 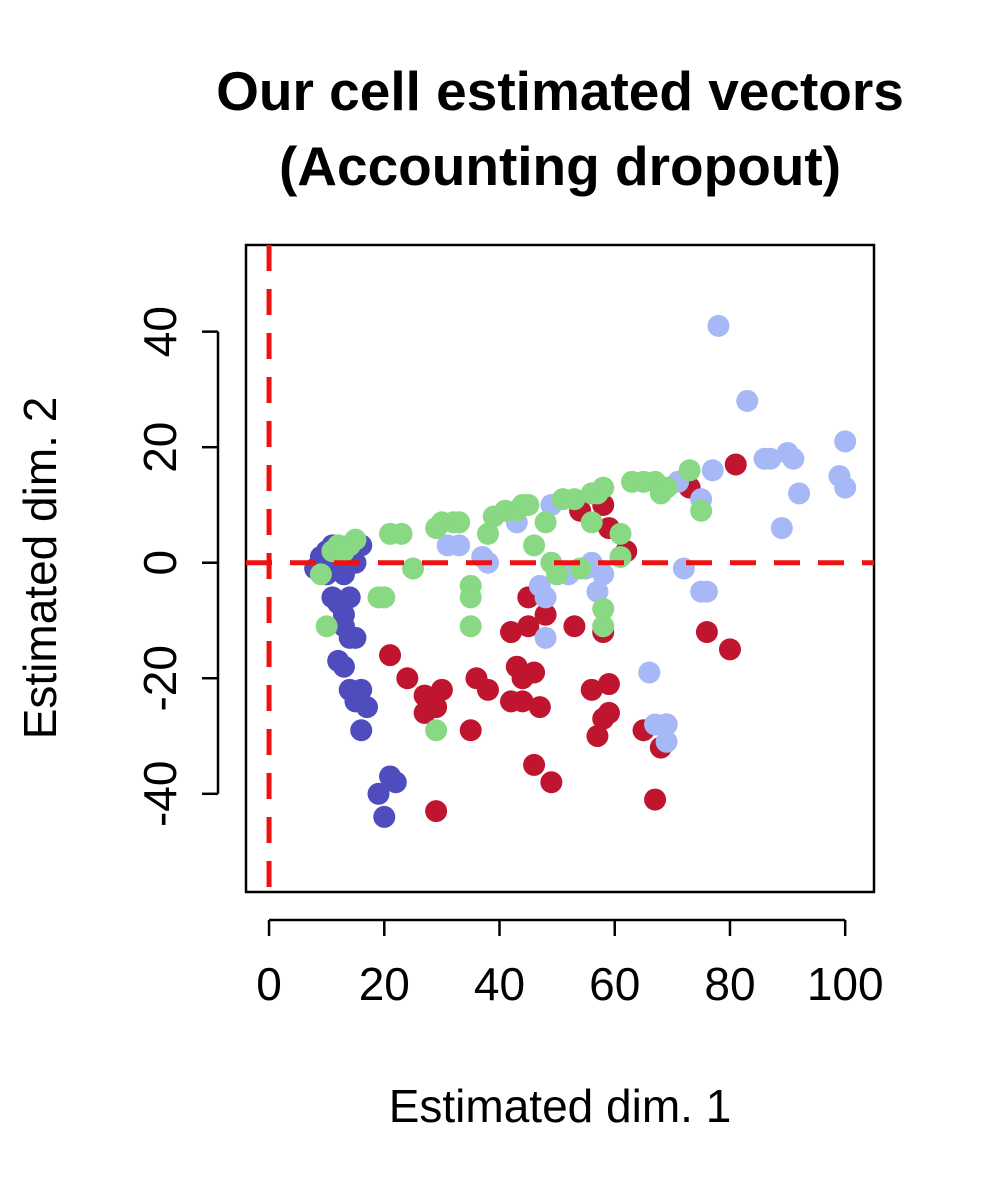 I want to click on y-tick-label-3: 20, so click(x=160, y=447).